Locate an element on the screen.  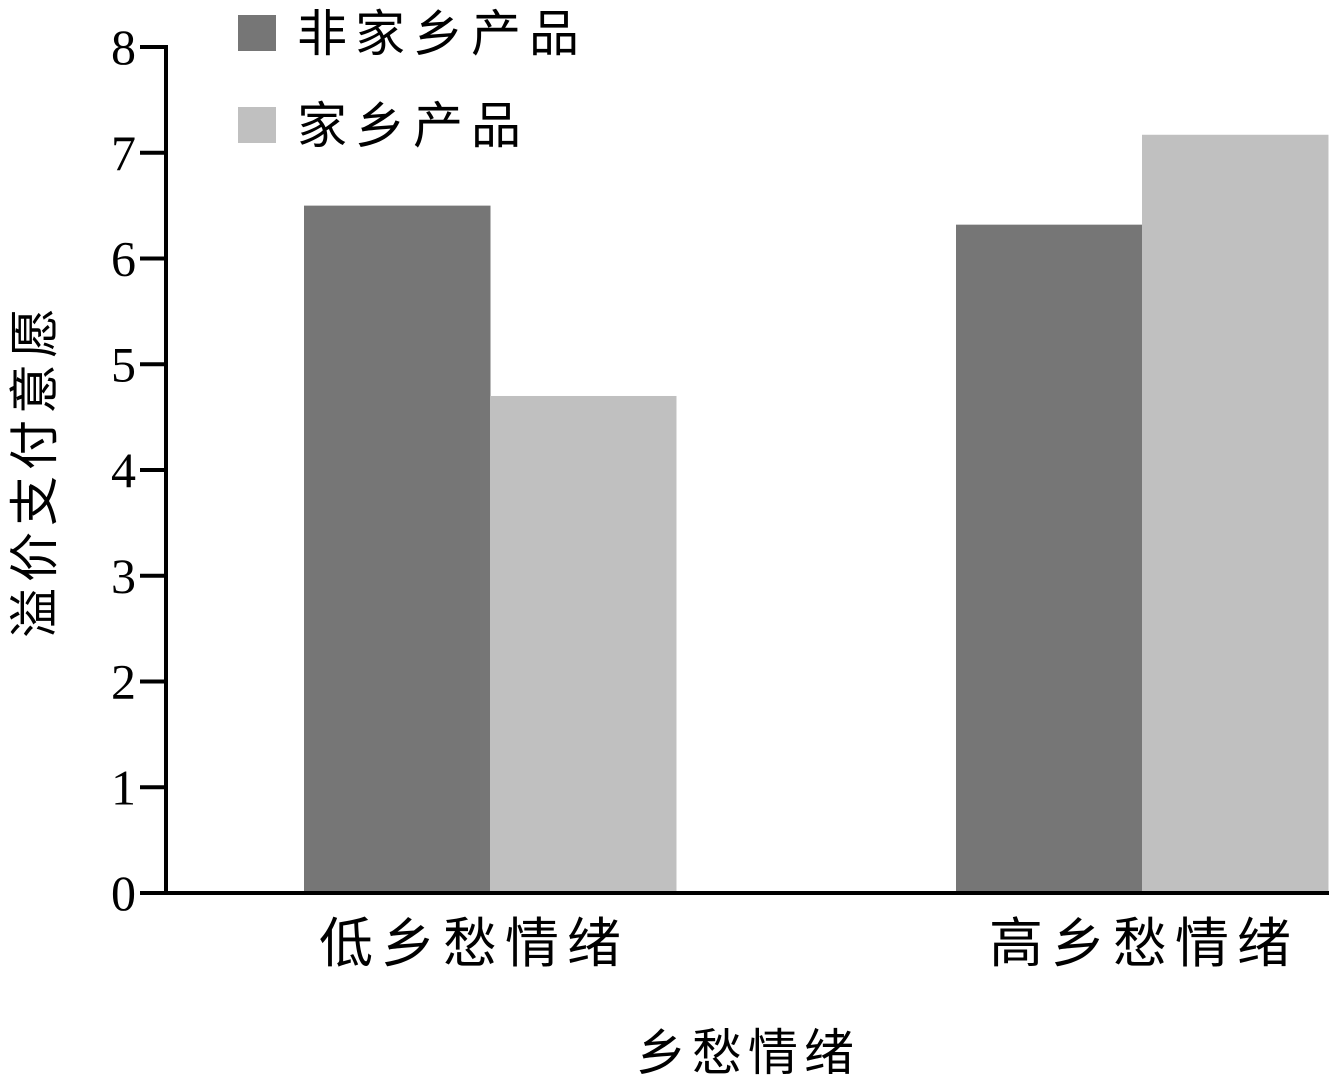
x-tick-label: 高乡愁情绪 is located at coordinates (1144, 943).